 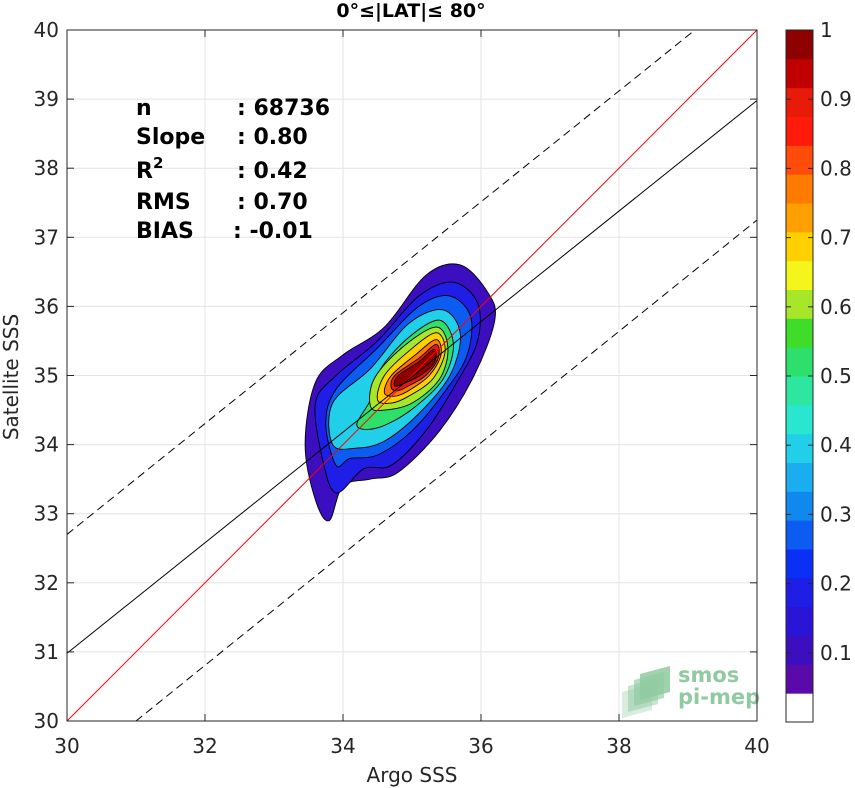 I want to click on stat-value: : 0.42, so click(x=272, y=171).